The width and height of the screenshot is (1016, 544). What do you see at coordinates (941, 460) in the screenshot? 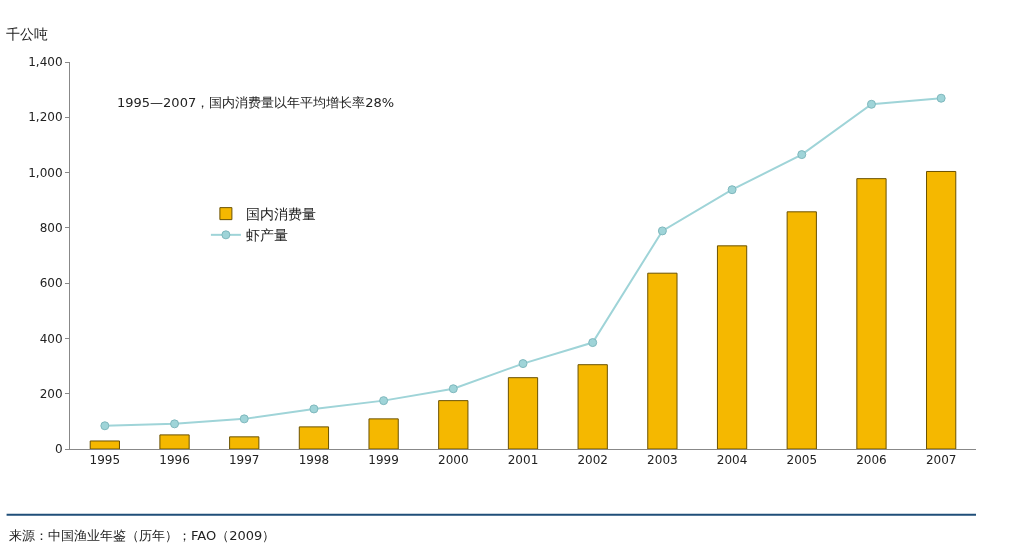
I see `x-tick-label: 2007` at bounding box center [941, 460].